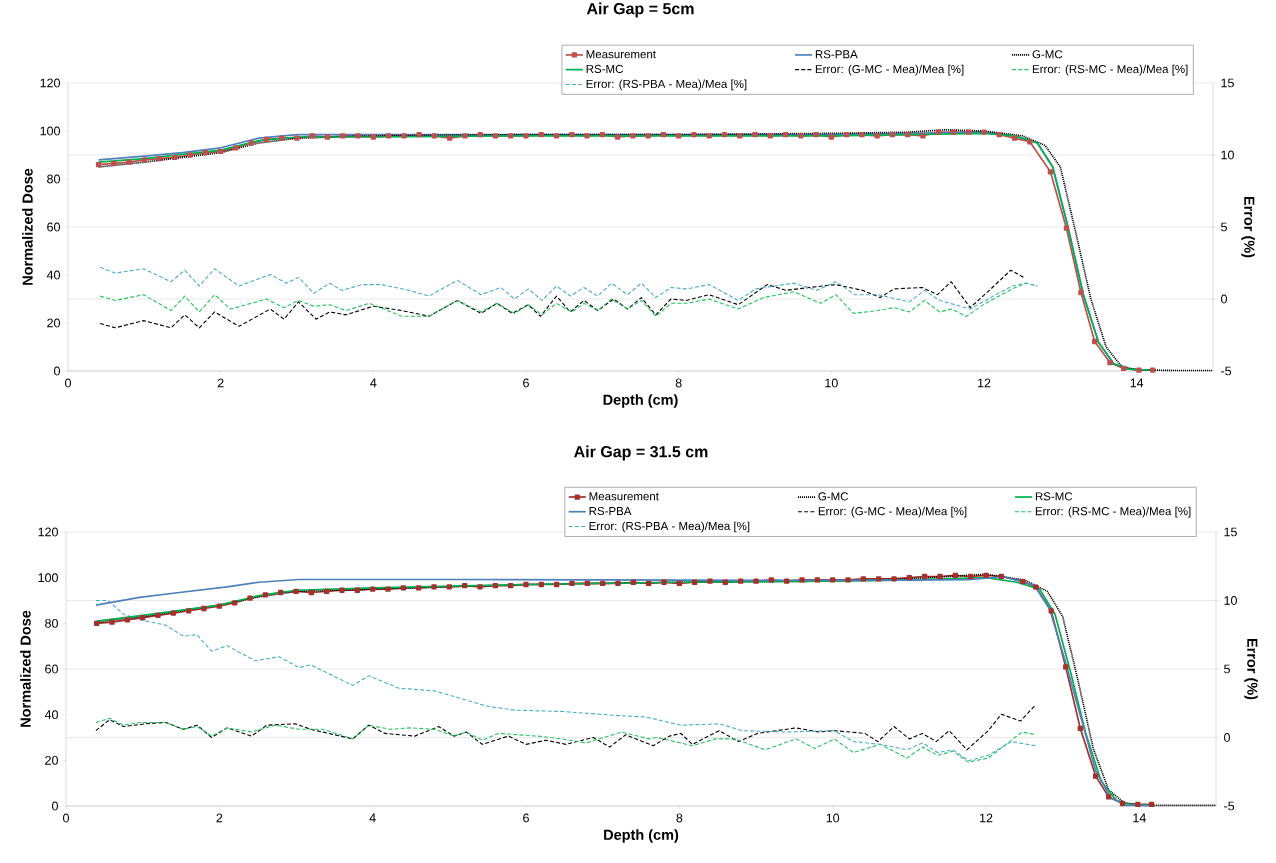 This screenshot has width=1276, height=863. I want to click on chart-title: Air Gap = 31.5 cm, so click(641, 453).